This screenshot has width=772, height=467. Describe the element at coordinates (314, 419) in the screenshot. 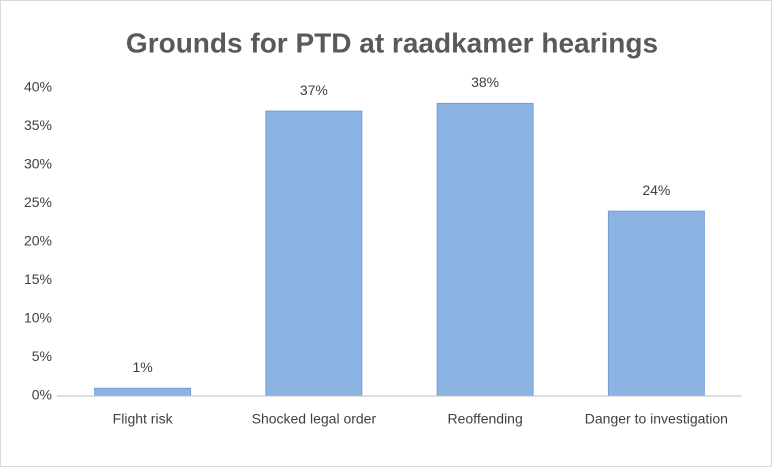

I see `x-tick-label: Shocked legal order` at that location.